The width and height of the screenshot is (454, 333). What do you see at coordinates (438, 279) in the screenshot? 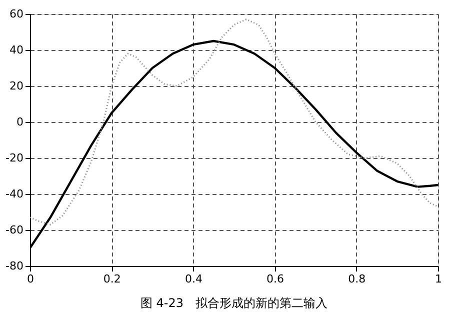
I see `x-tick-label: 1` at bounding box center [438, 279].